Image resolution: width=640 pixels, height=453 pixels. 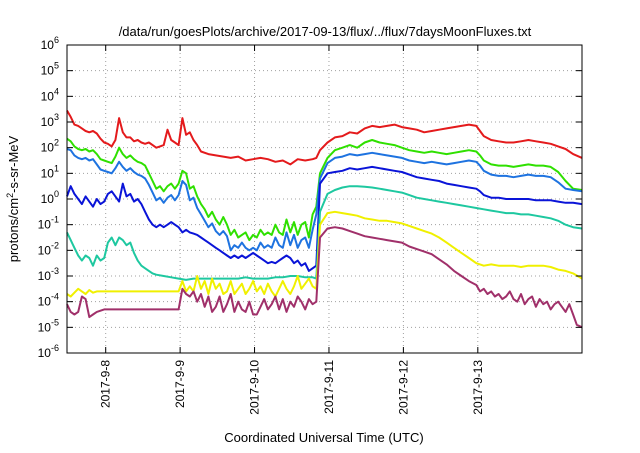 I want to click on x-tick-label: 2017-9-10, so click(x=255, y=387).